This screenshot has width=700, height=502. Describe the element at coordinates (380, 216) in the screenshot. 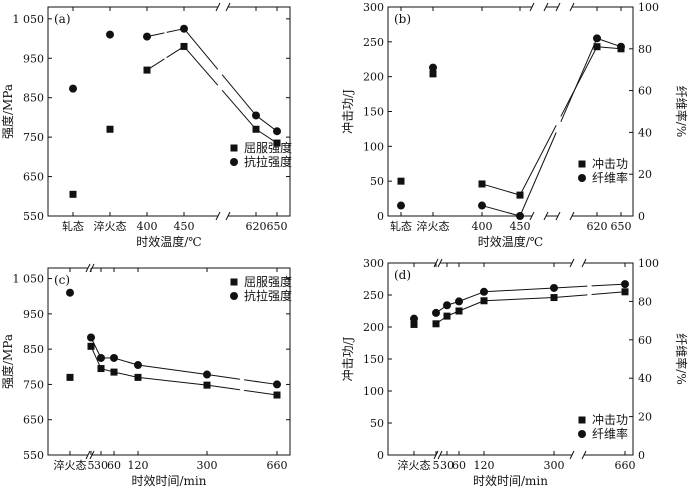

I see `y-tick-label: 0` at that location.